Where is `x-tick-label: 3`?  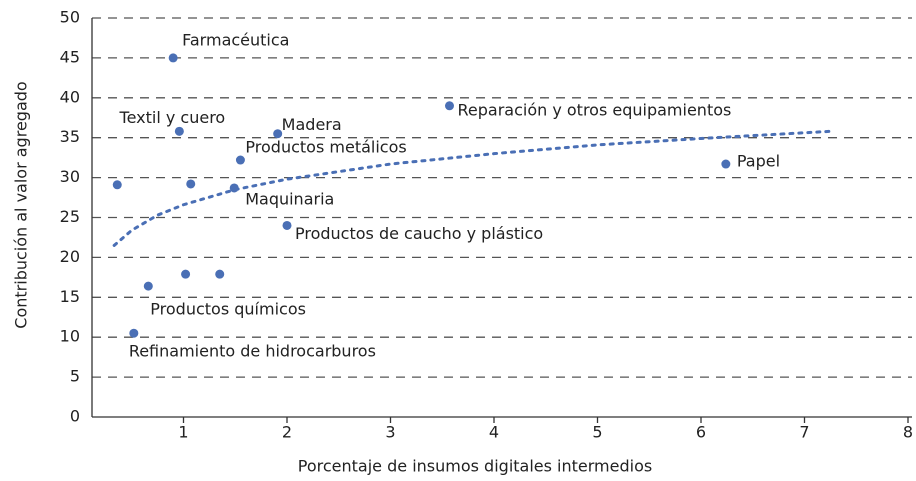
x-tick-label: 3 is located at coordinates (390, 432).